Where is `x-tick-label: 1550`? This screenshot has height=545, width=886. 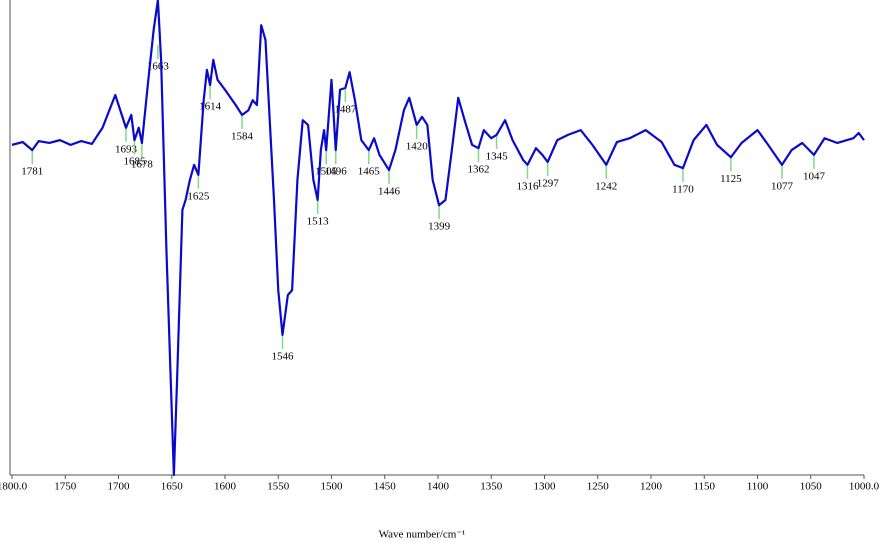
x-tick-label: 1550 is located at coordinates (278, 487).